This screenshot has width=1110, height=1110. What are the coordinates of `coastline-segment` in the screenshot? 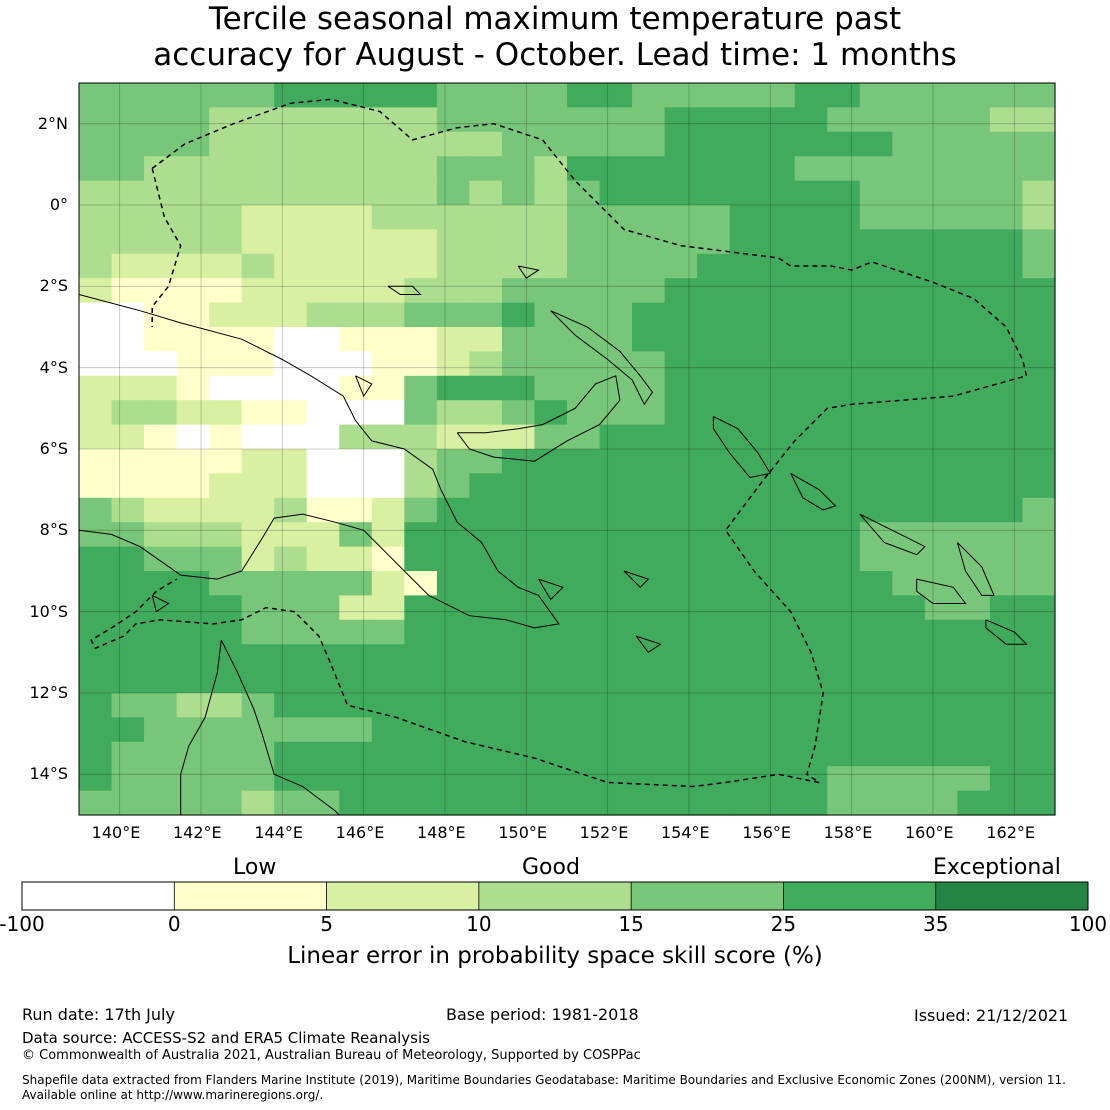 It's located at (941, 591).